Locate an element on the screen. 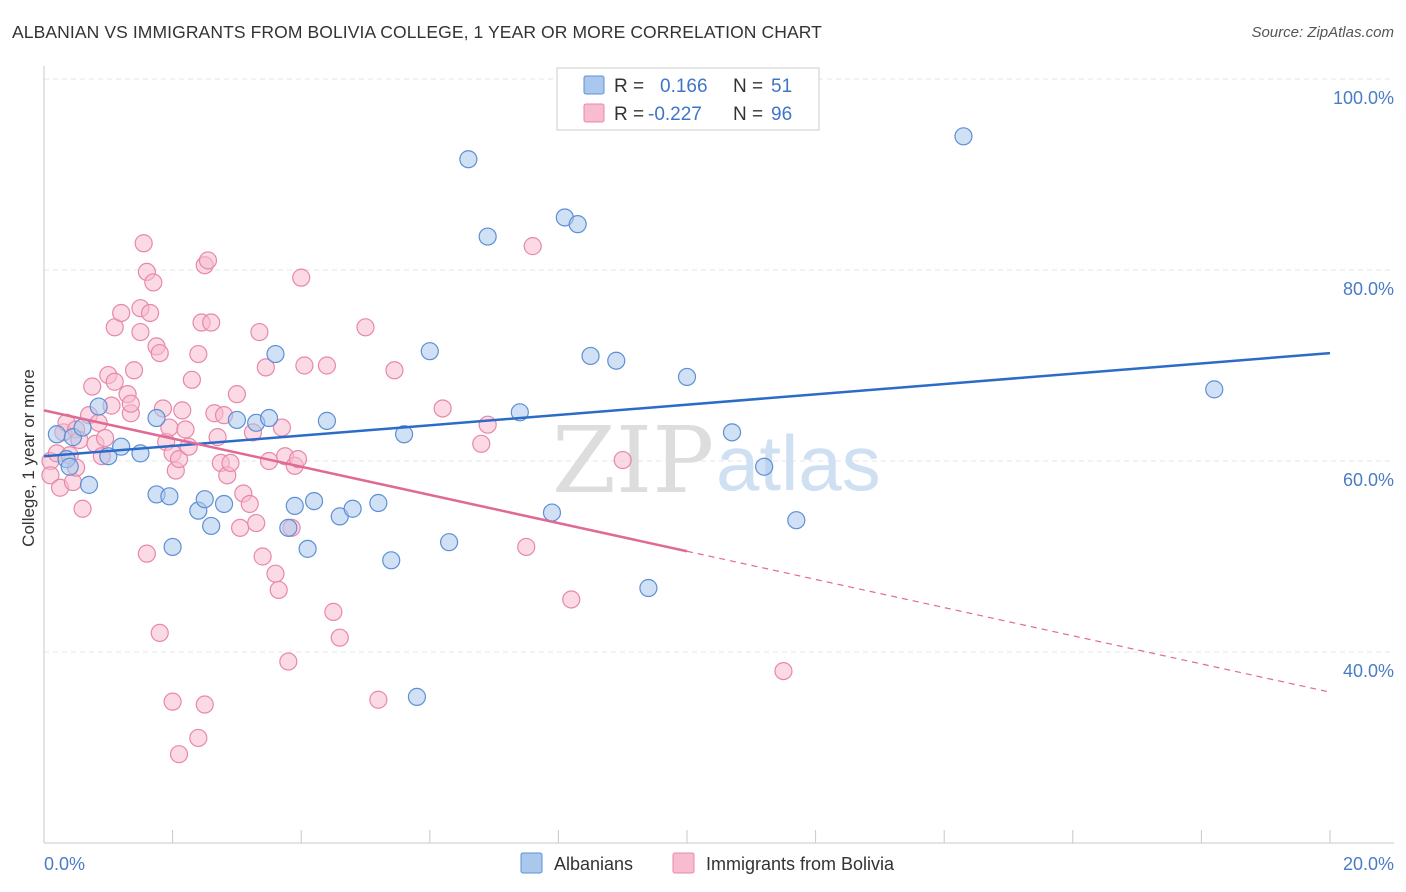 This screenshot has height=892, width=1406. y-tick-label: 60.0% is located at coordinates (1368, 480).